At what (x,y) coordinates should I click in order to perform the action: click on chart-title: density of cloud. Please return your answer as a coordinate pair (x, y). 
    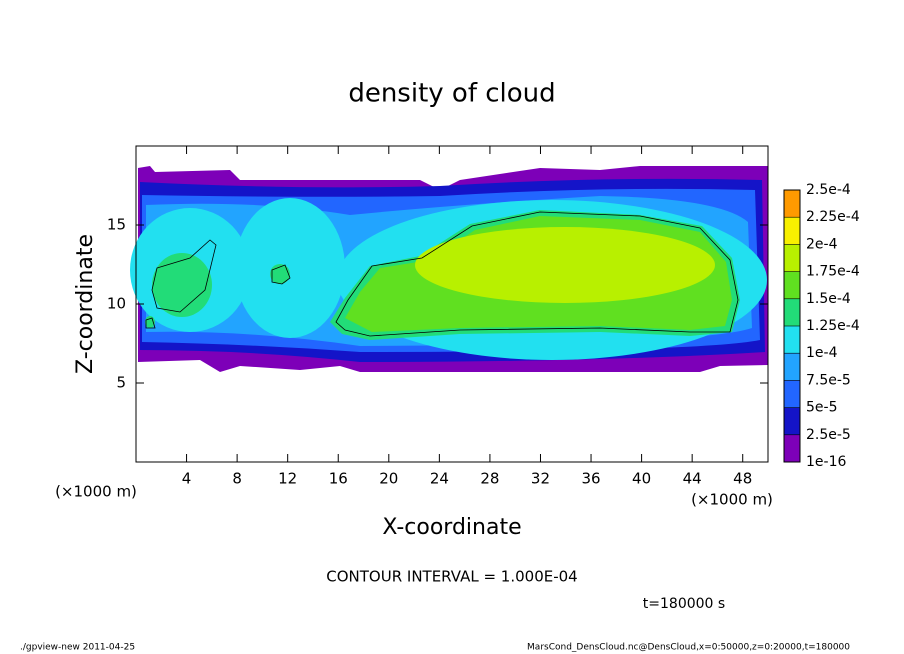
    Looking at the image, I should click on (451, 94).